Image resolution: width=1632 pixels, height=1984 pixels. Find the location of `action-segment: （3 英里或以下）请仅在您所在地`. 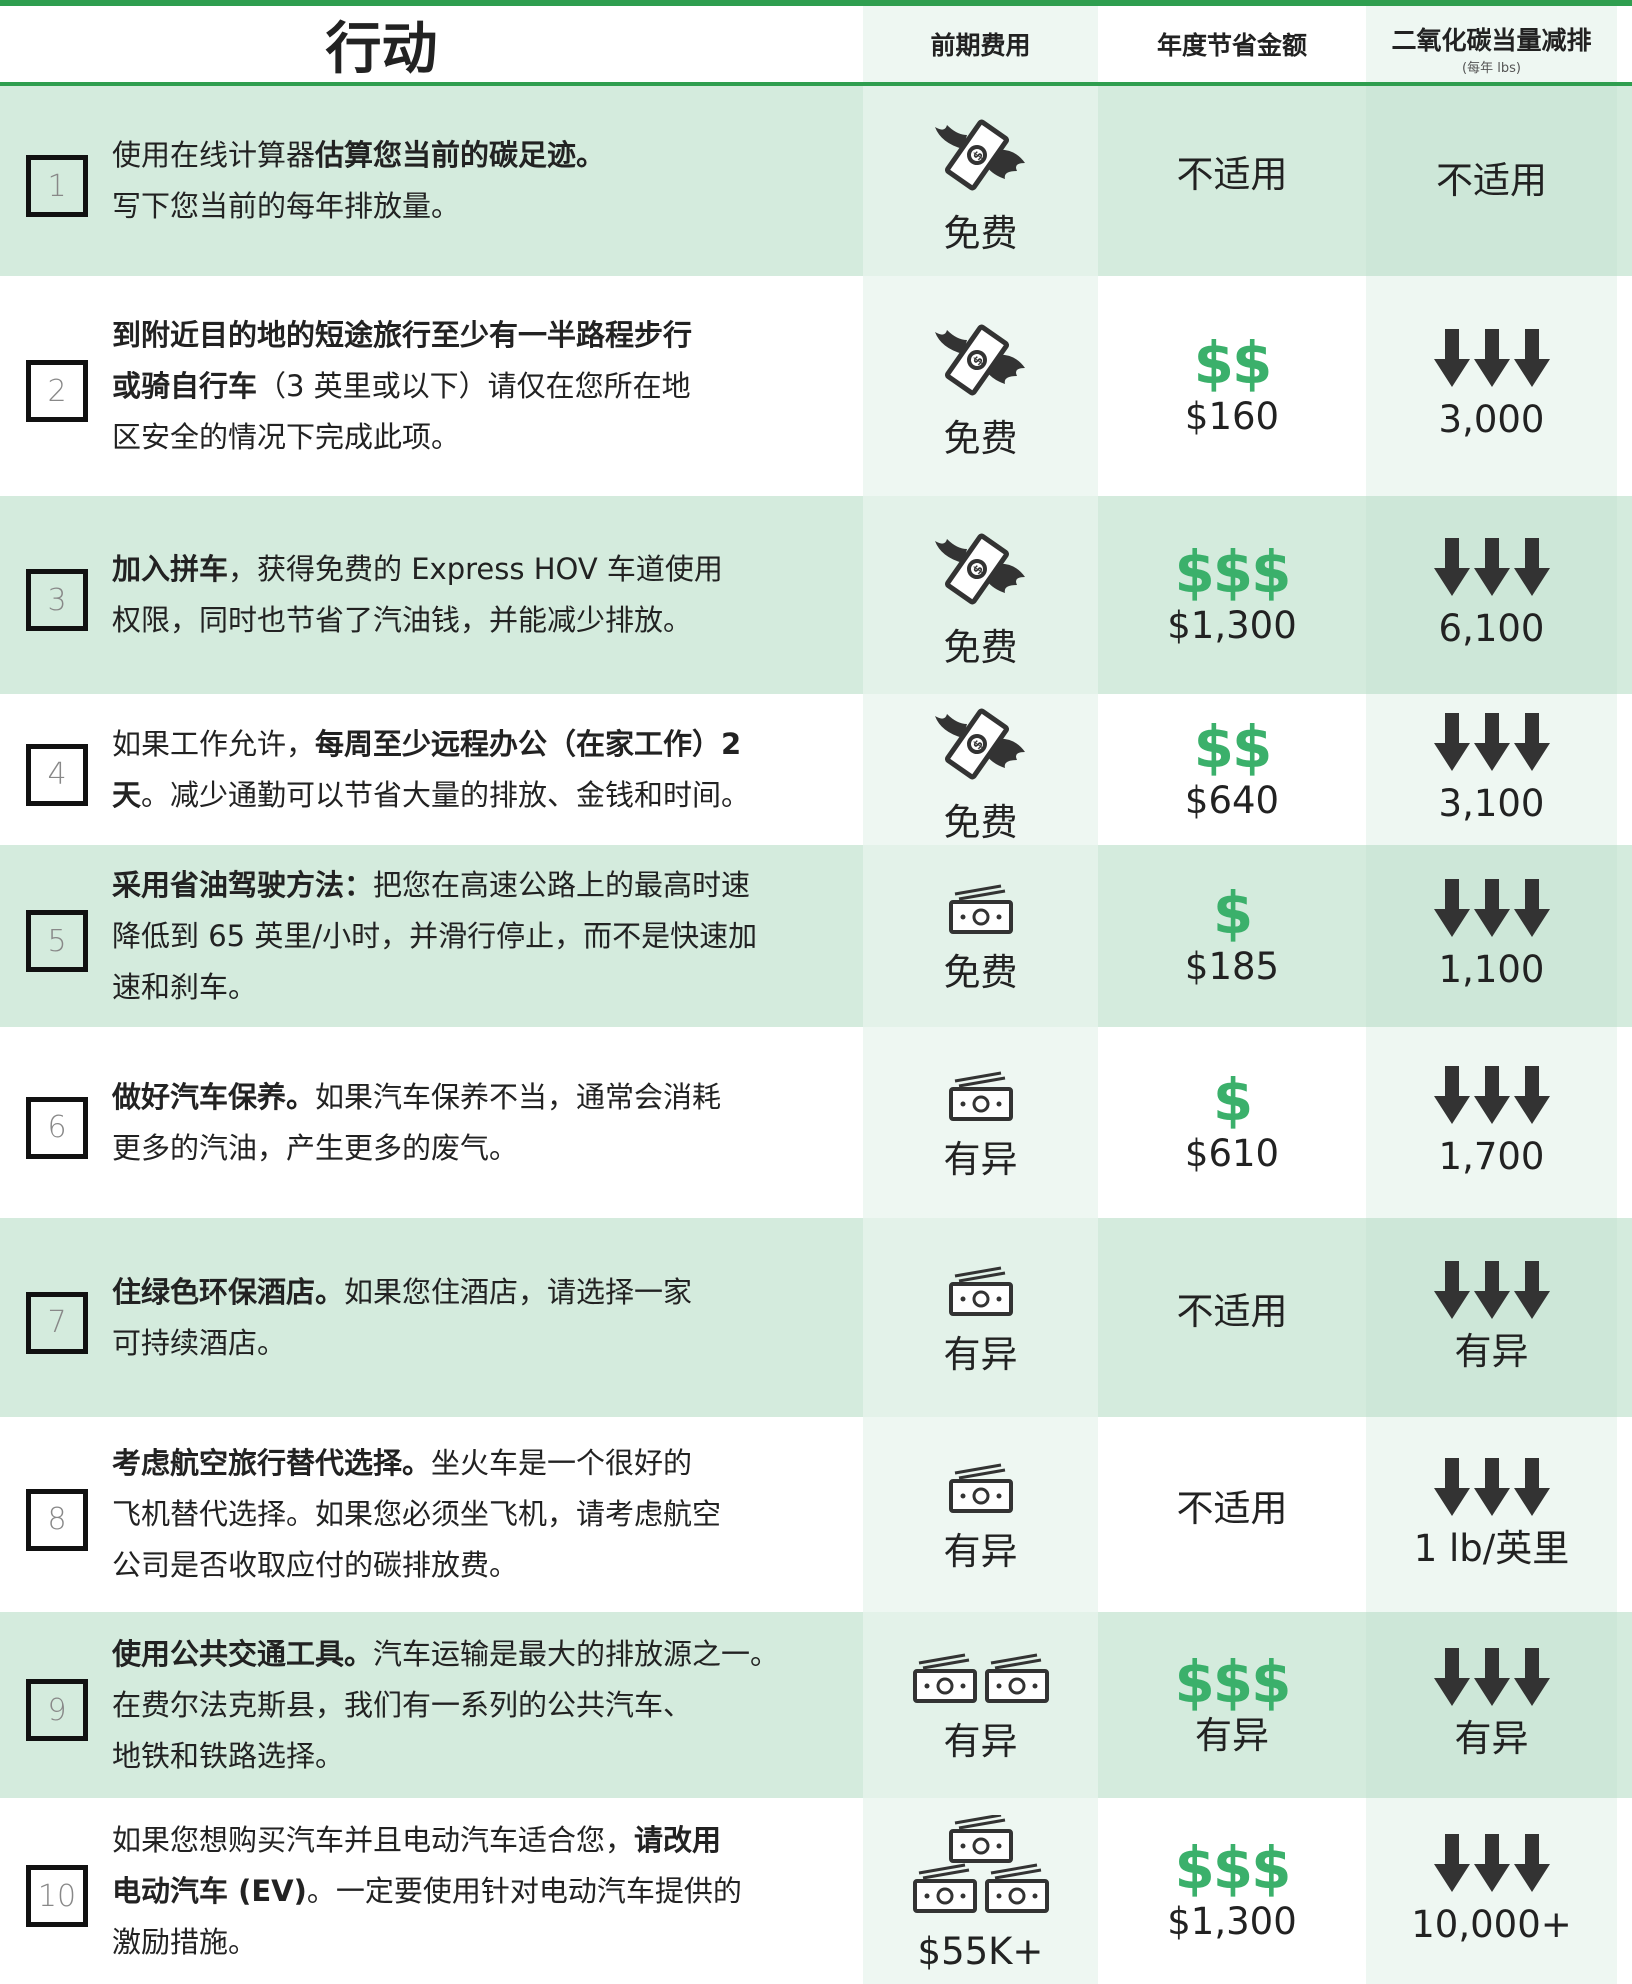

action-segment: （3 英里或以下）请仅在您所在地 is located at coordinates (474, 385).